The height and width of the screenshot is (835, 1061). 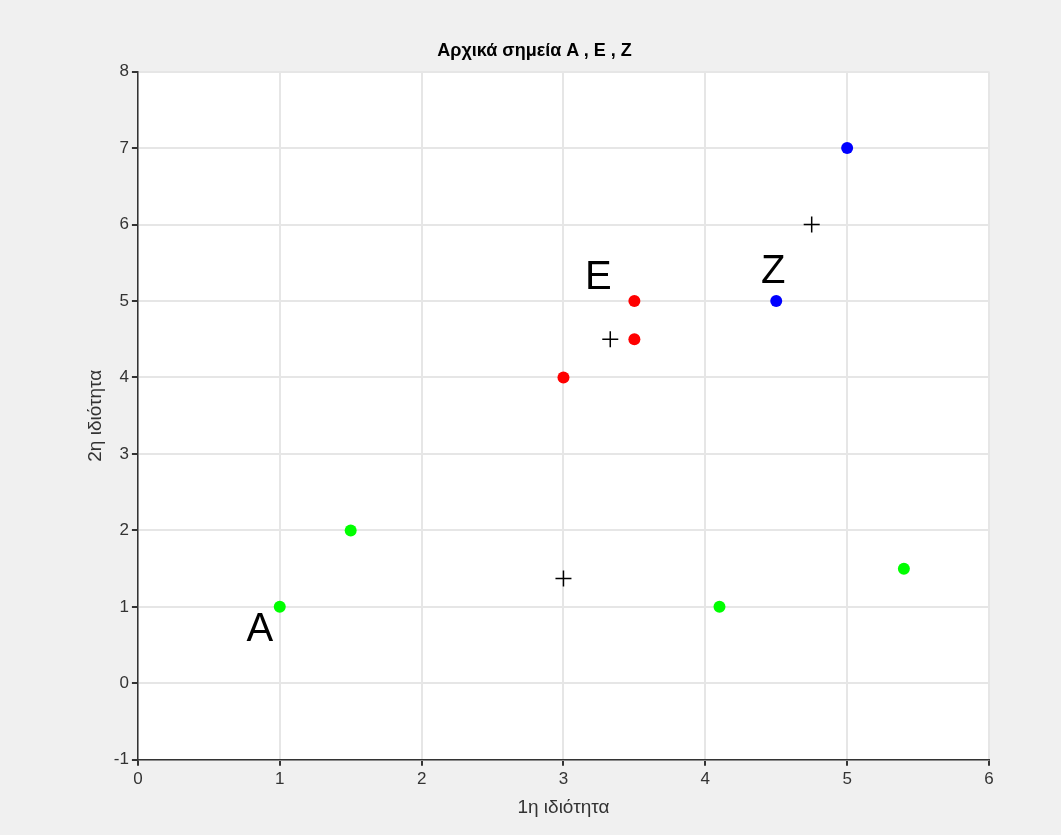 What do you see at coordinates (124, 300) in the screenshot?
I see `y-tick-label: 5` at bounding box center [124, 300].